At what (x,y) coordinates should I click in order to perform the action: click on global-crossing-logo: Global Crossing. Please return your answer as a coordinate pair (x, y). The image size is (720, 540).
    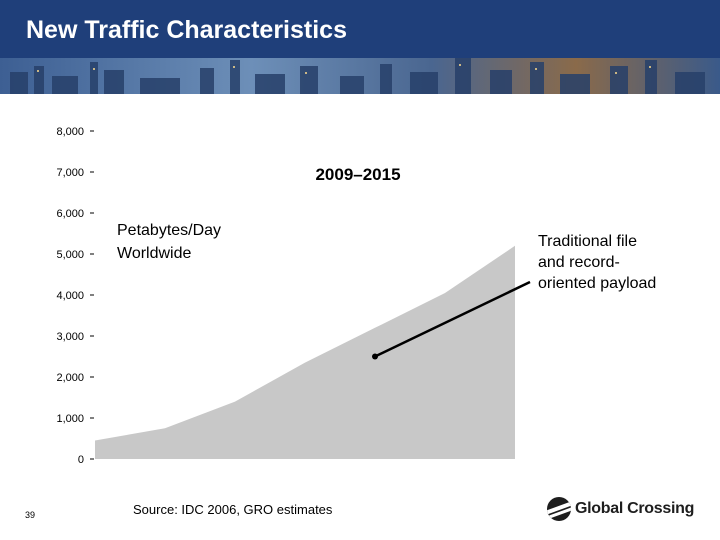
    Looking at the image, I should click on (622, 510).